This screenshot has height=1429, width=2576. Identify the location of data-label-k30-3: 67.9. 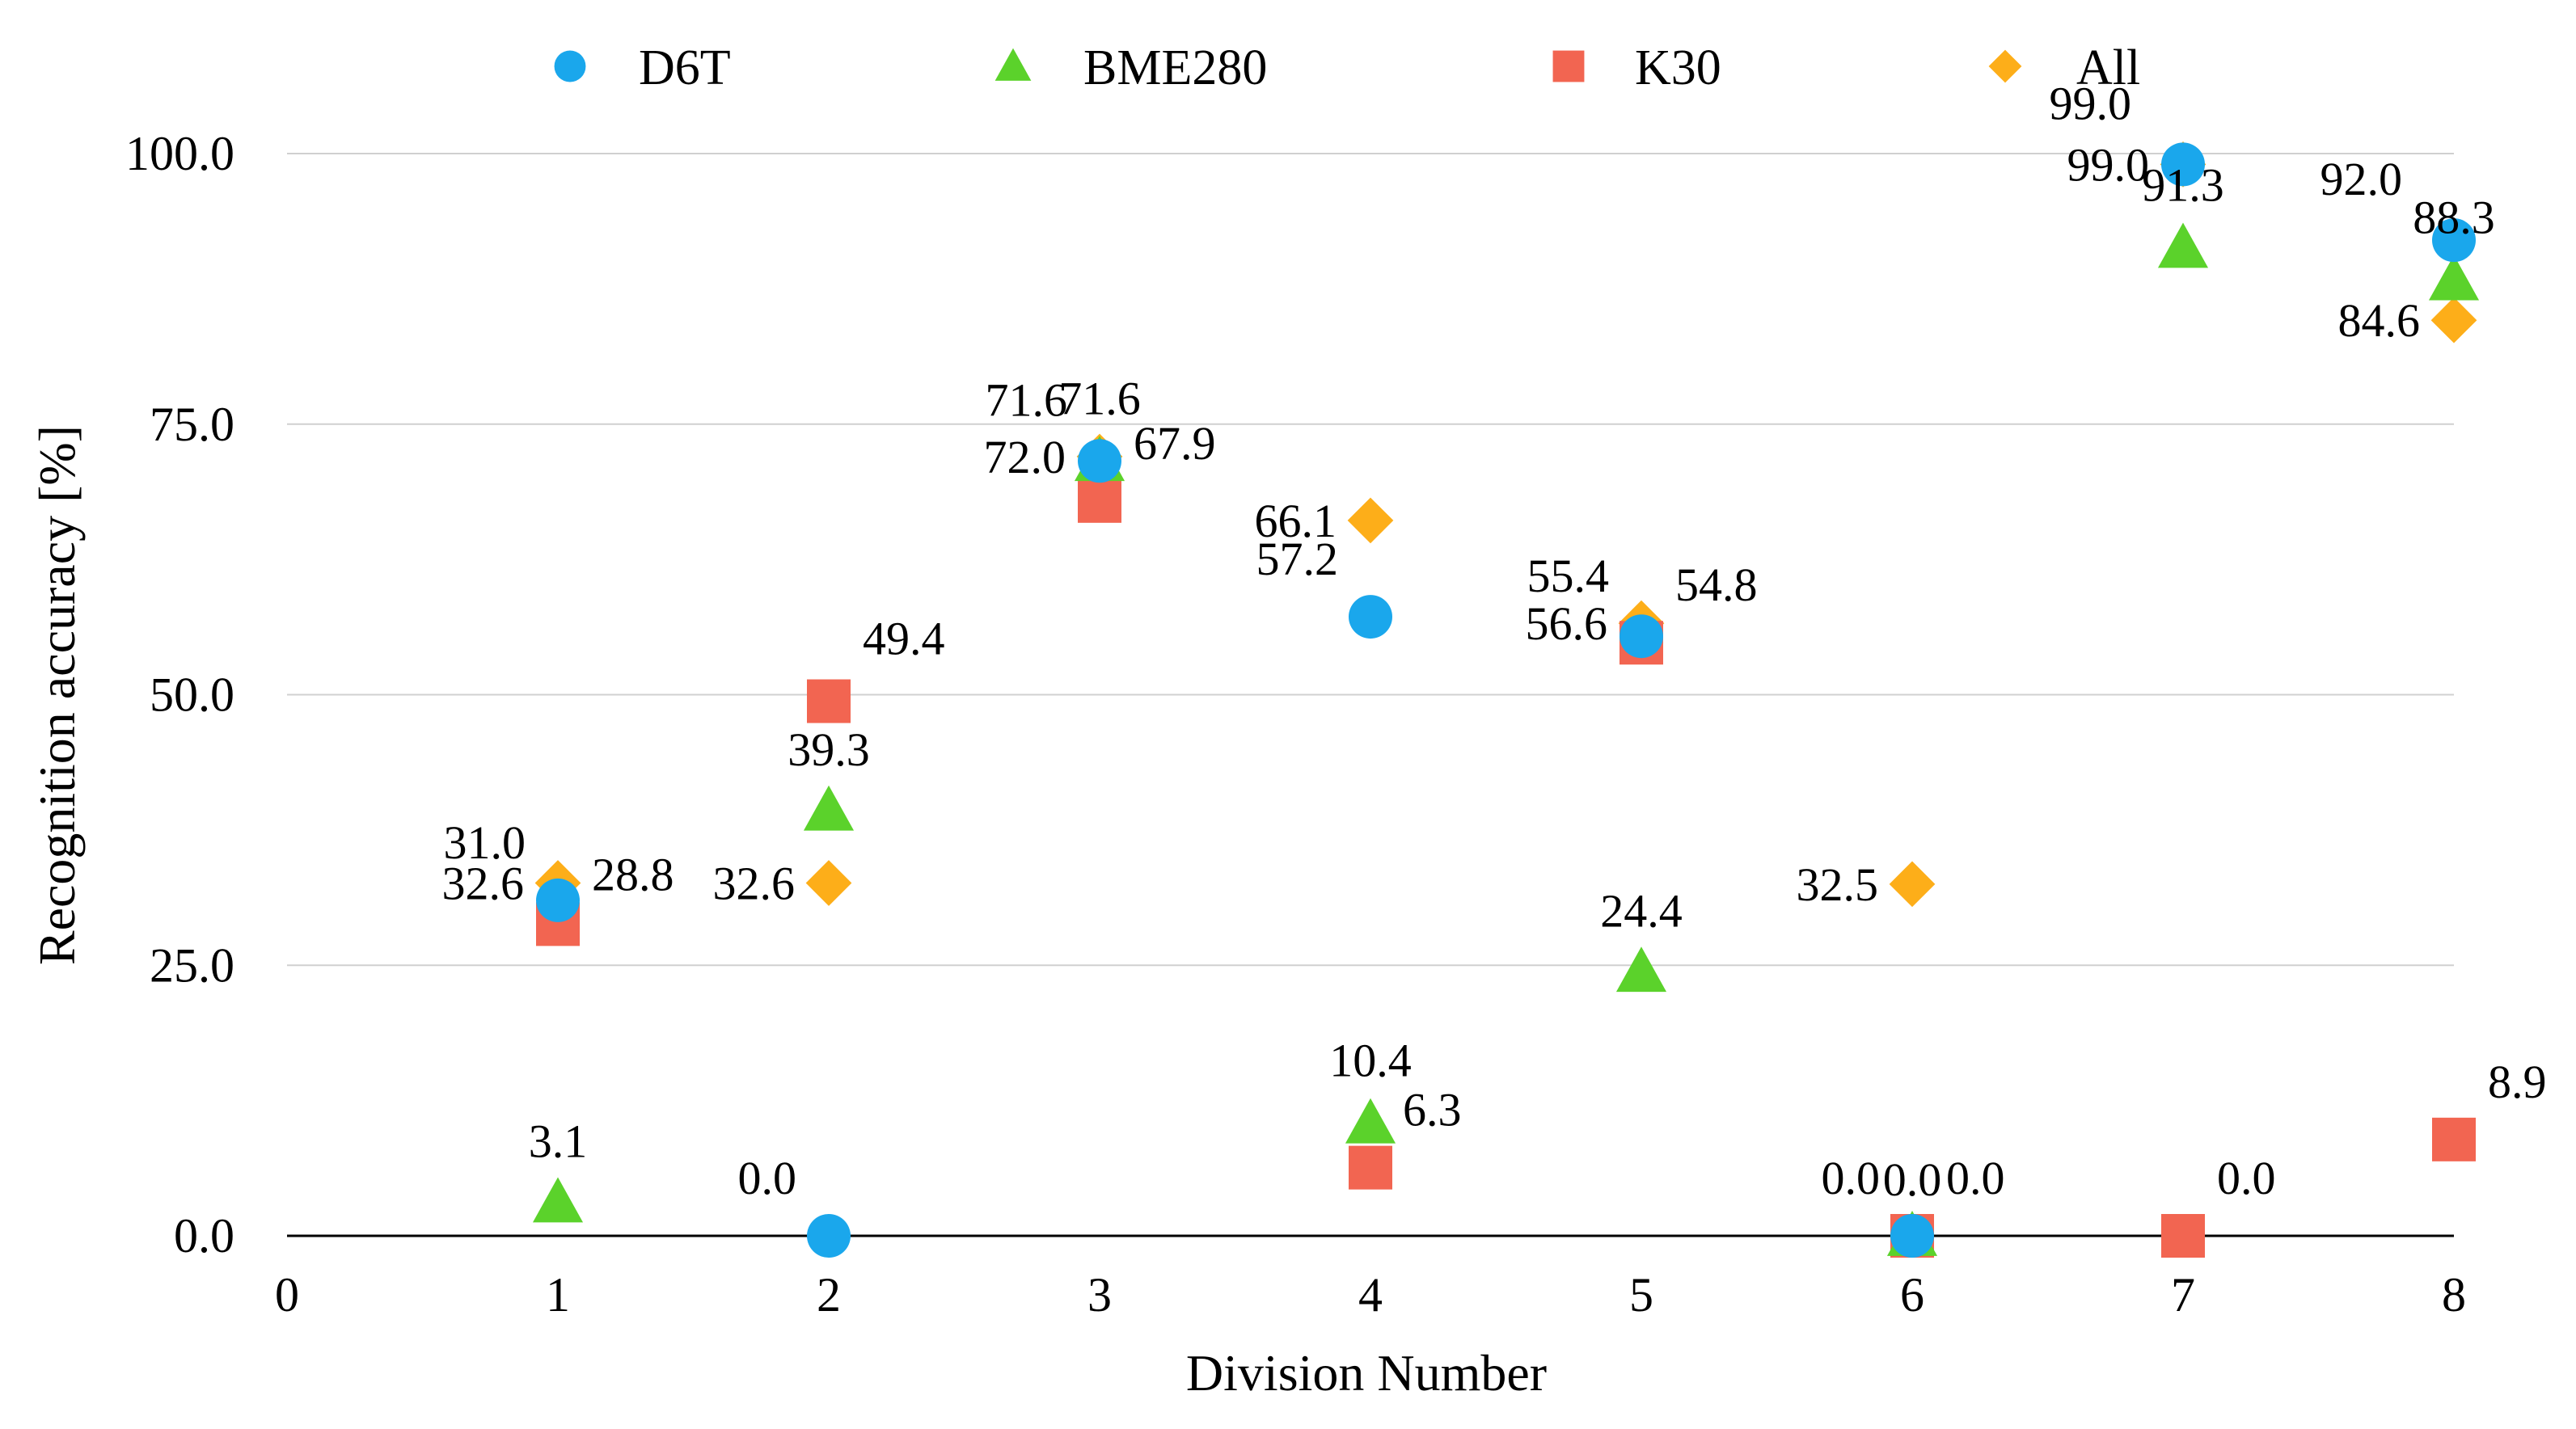
(1175, 444).